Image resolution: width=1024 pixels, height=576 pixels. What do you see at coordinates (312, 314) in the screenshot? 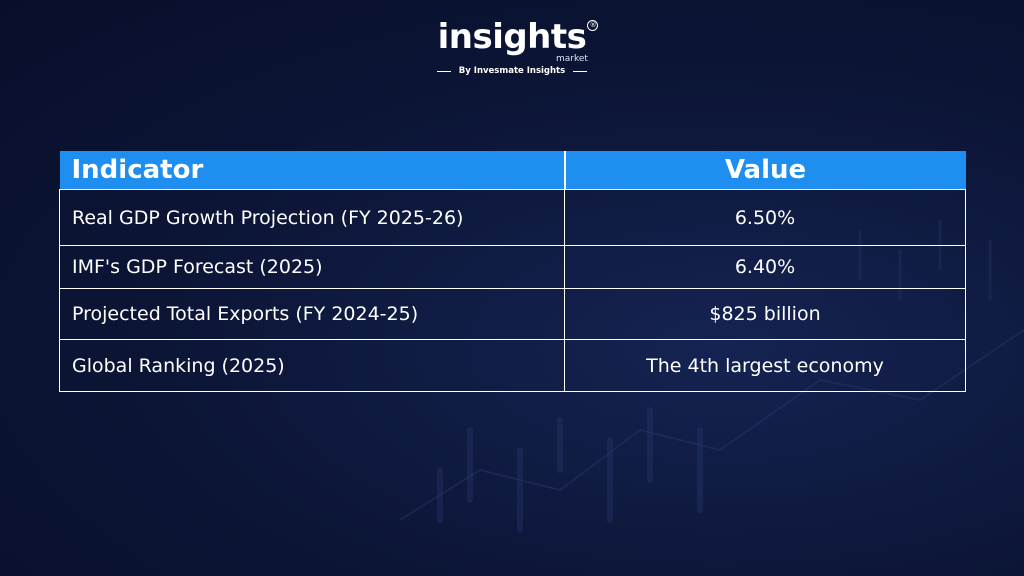
I see `indicator-cell: Projected Total Exports (FY 2024-25)` at bounding box center [312, 314].